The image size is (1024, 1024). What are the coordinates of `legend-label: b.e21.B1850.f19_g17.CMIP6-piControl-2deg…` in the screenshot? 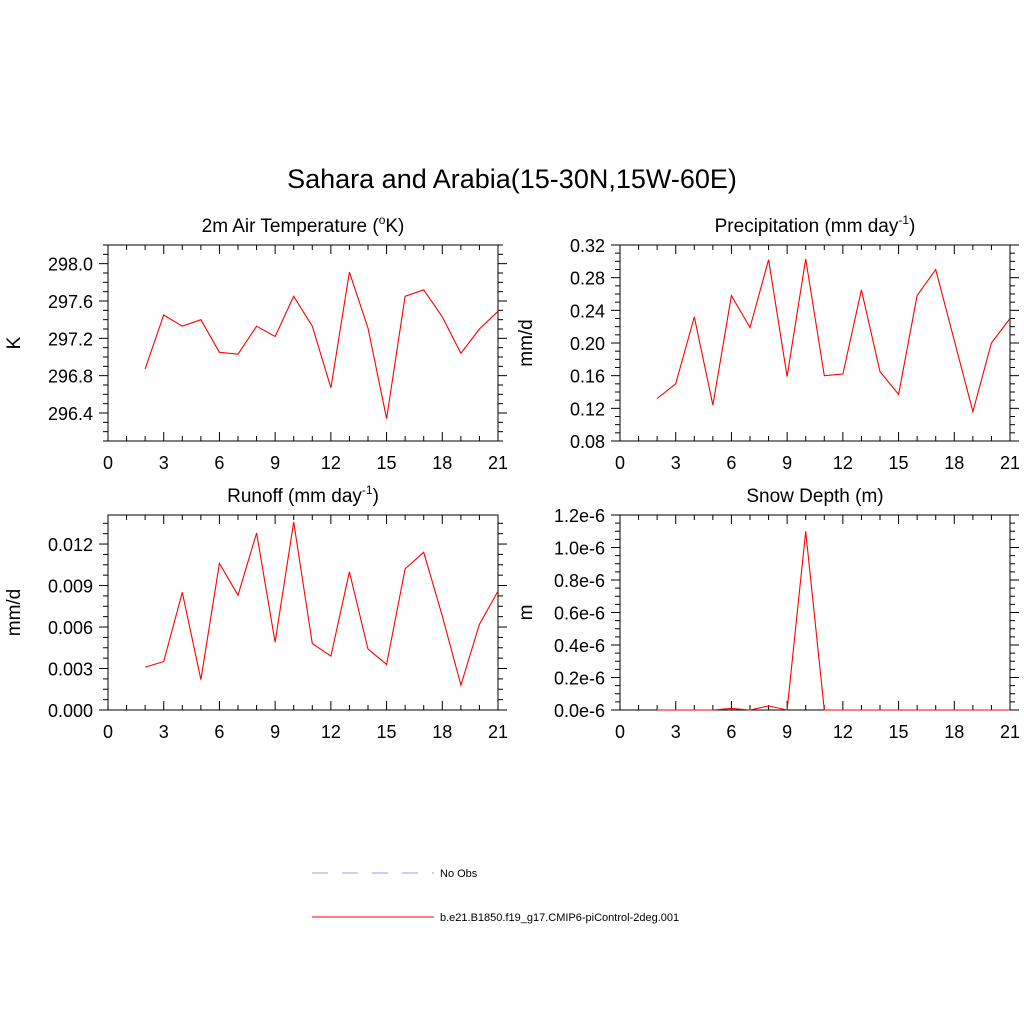 It's located at (559, 918).